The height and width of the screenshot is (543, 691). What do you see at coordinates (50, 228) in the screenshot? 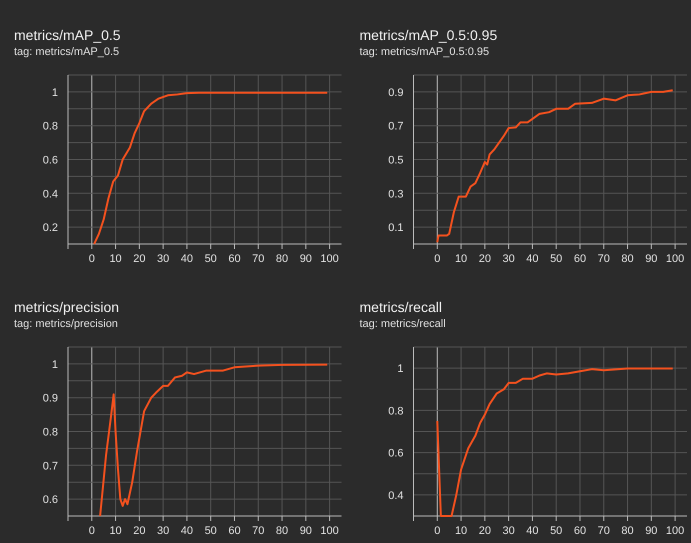
I see `y-tick-label: 0.2` at bounding box center [50, 228].